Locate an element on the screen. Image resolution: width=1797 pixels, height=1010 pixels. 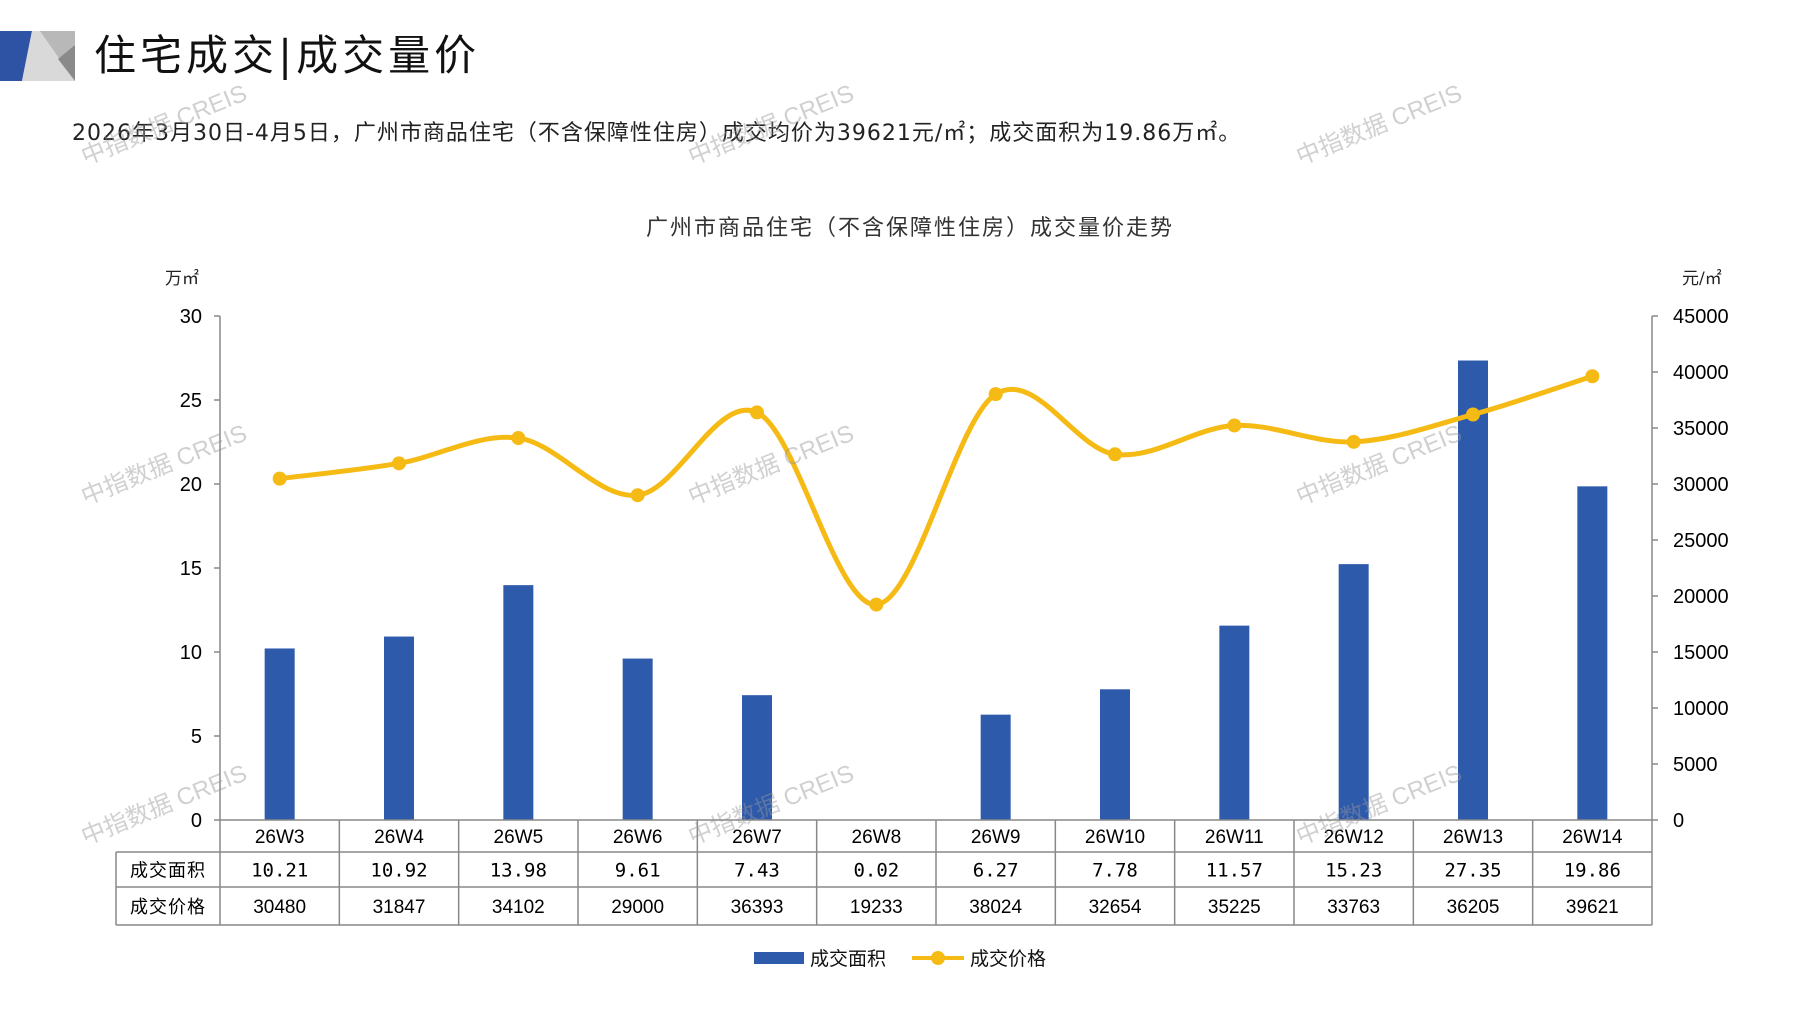
category-label: 26W11 is located at coordinates (1234, 837).